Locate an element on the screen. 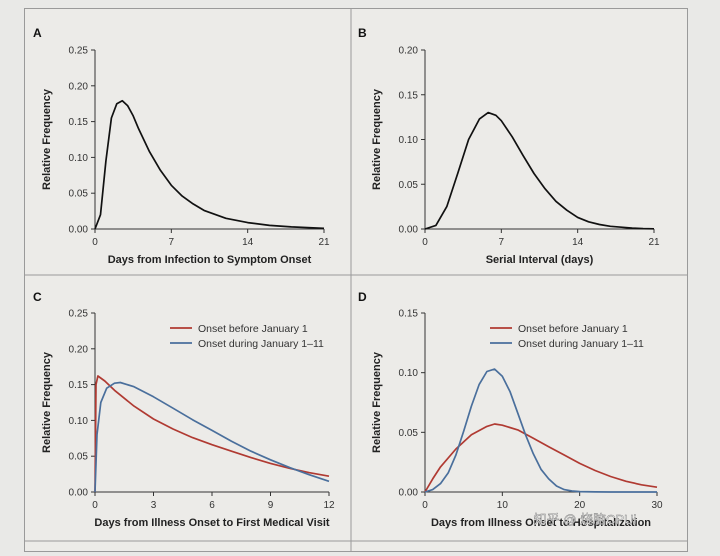 The width and height of the screenshot is (720, 556). panel-d-y-tick-label: 0.10 is located at coordinates (409, 373).